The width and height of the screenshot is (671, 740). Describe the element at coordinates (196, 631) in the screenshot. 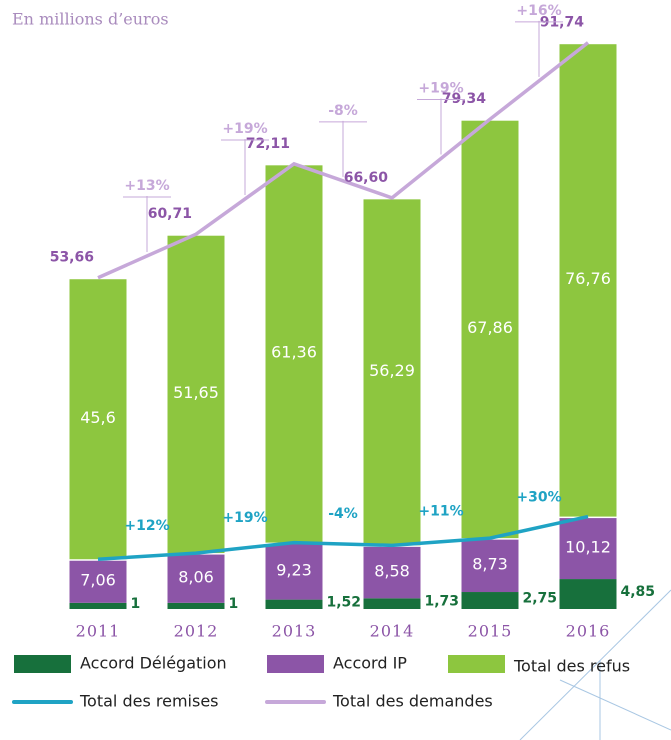

I see `x-tick-label: 2012` at that location.